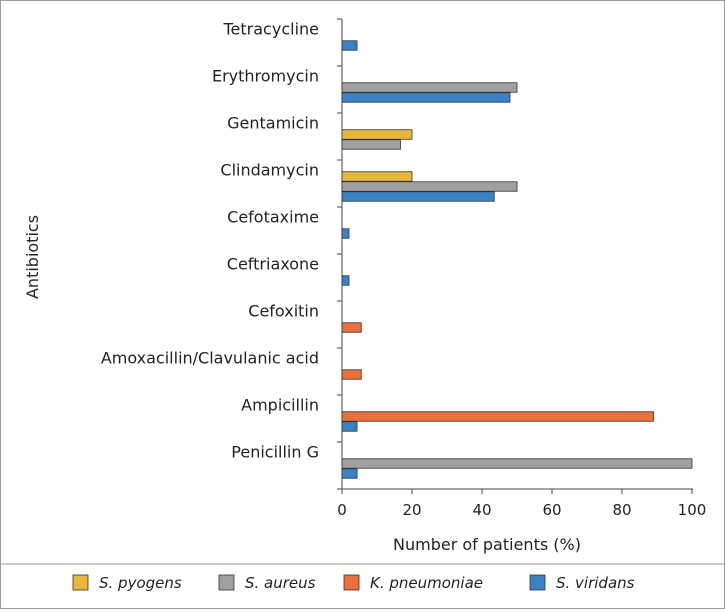 The width and height of the screenshot is (725, 612). What do you see at coordinates (210, 358) in the screenshot?
I see `category-label-amoxacillin-clavulanic-acid: Amoxacillin/Clavulanic acid` at bounding box center [210, 358].